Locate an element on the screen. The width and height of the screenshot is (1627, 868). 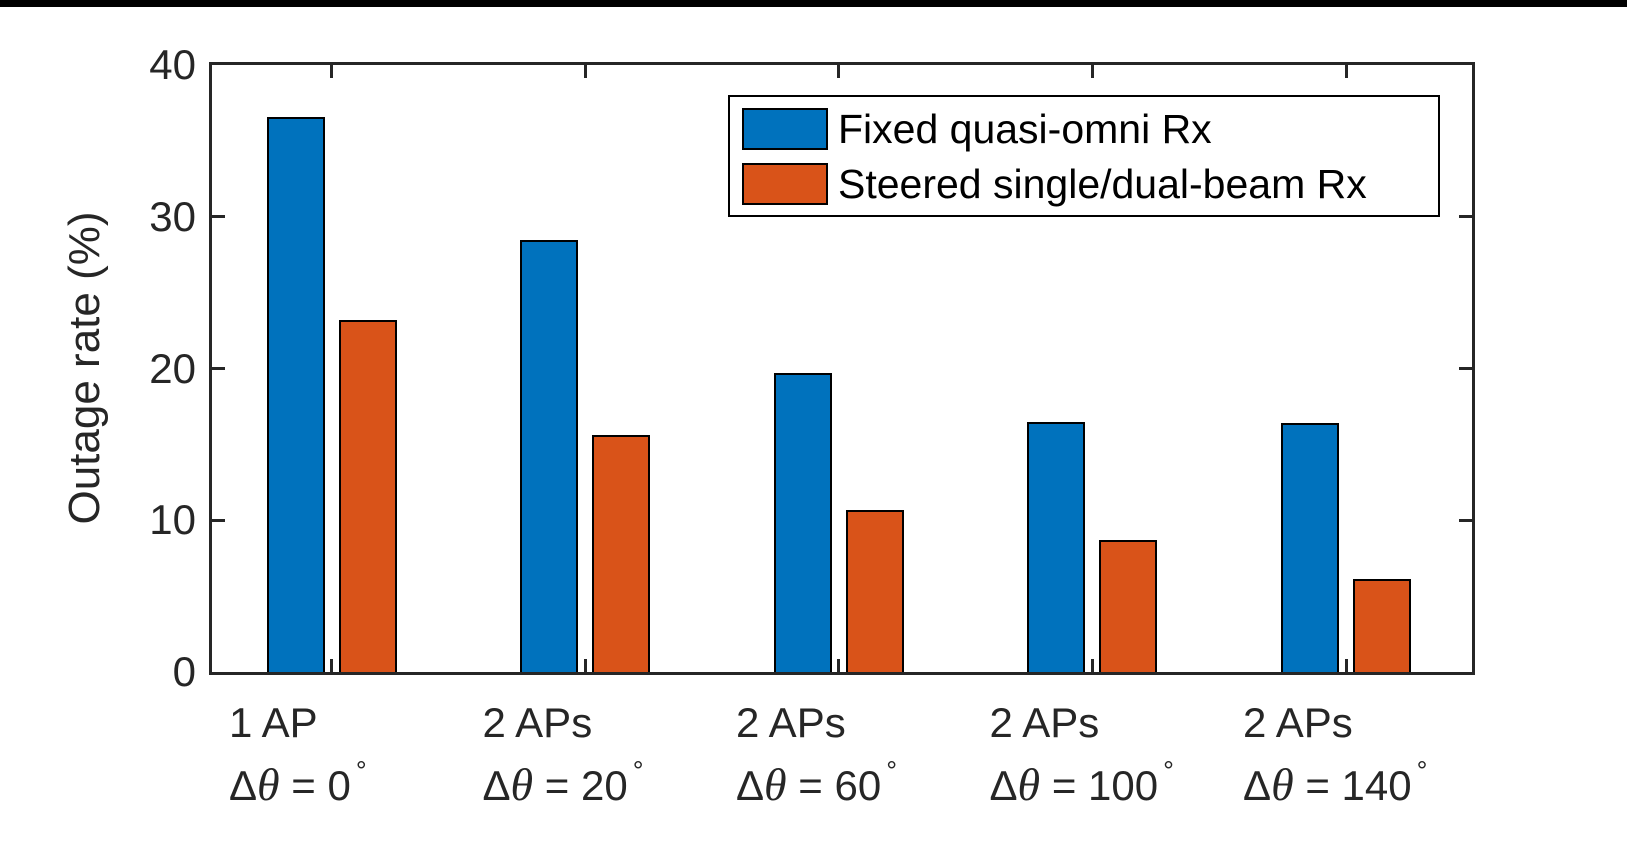
legend-row: Steered single/dual-beam Rx is located at coordinates (1090, 183).